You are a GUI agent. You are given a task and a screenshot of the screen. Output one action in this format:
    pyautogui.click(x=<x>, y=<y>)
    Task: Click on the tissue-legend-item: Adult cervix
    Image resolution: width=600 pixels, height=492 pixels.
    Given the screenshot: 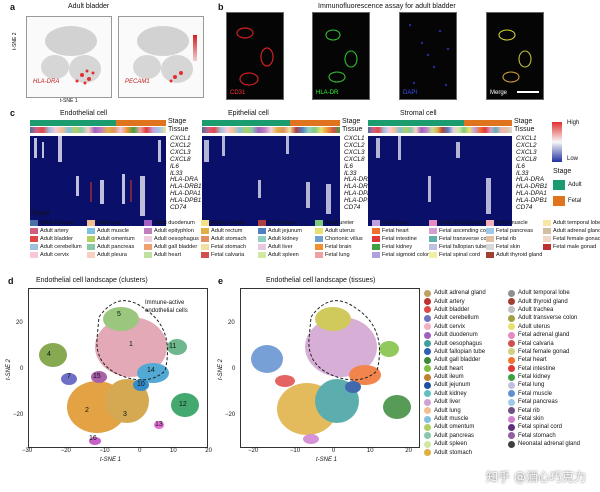 What is the action you would take?
    pyautogui.click(x=58, y=255)
    